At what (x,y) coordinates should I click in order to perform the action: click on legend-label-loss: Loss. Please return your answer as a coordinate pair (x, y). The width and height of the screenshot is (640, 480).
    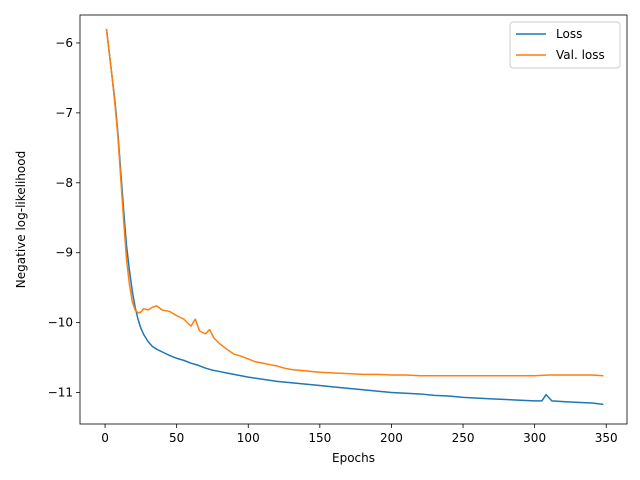
    Looking at the image, I should click on (569, 34).